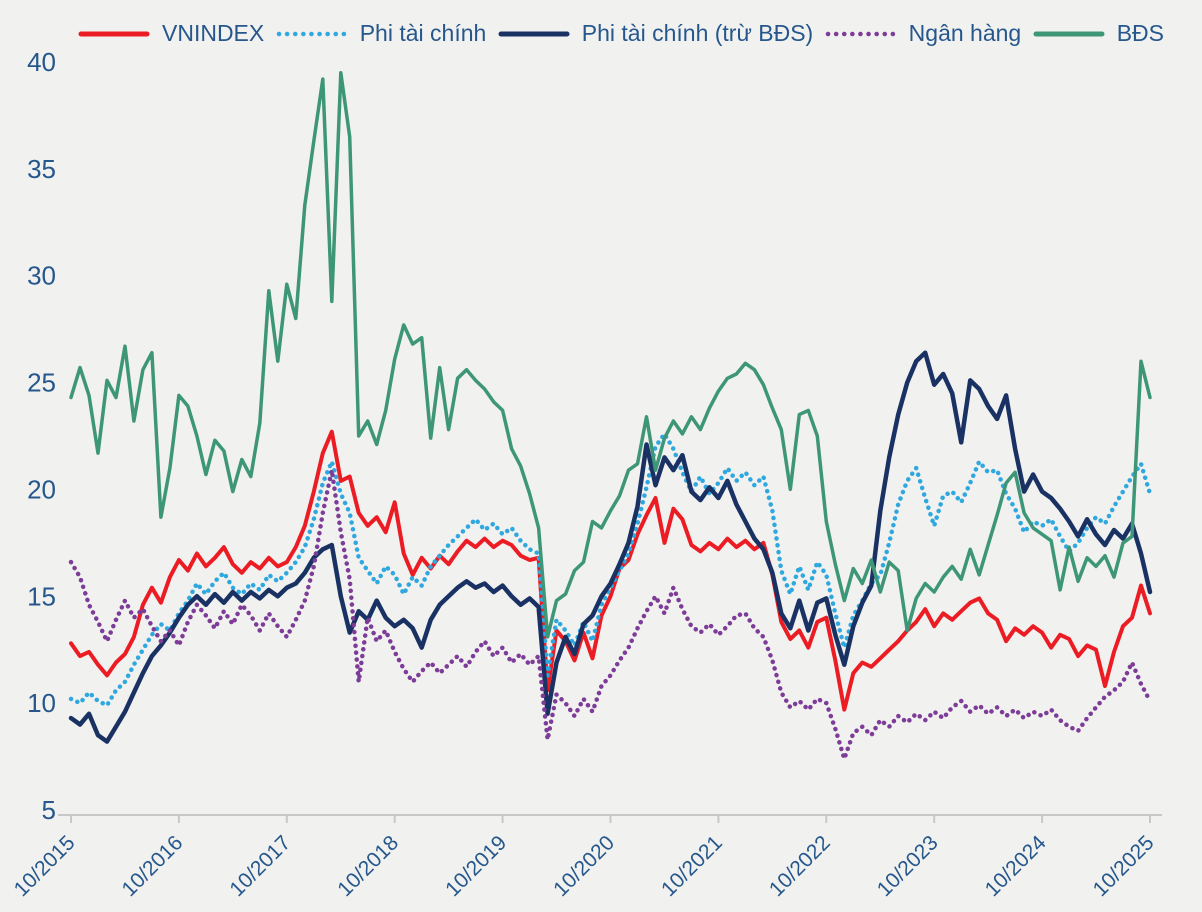 Image resolution: width=1202 pixels, height=912 pixels. Describe the element at coordinates (260, 866) in the screenshot. I see `x-axis-label: 10/2017` at that location.